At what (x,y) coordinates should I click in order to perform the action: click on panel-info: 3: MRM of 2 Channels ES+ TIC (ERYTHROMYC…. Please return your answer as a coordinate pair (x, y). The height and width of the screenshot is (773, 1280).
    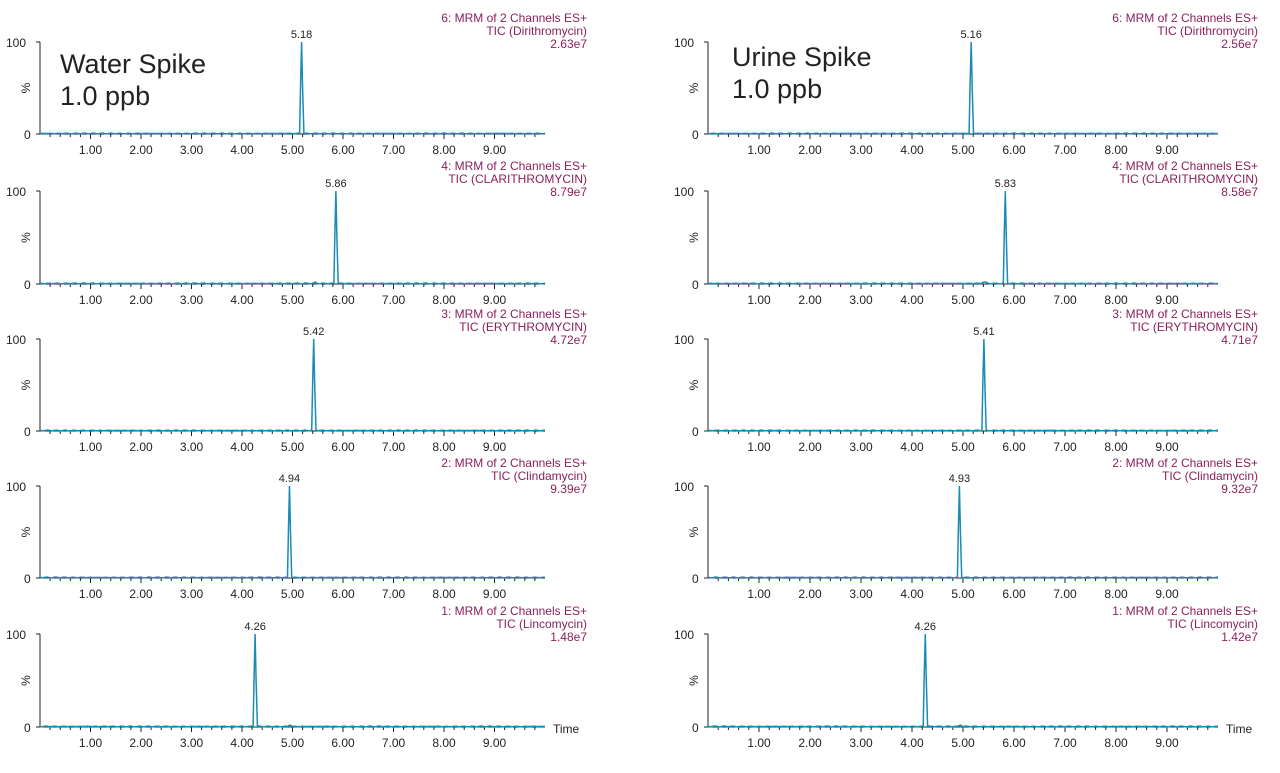
    Looking at the image, I should click on (514, 327).